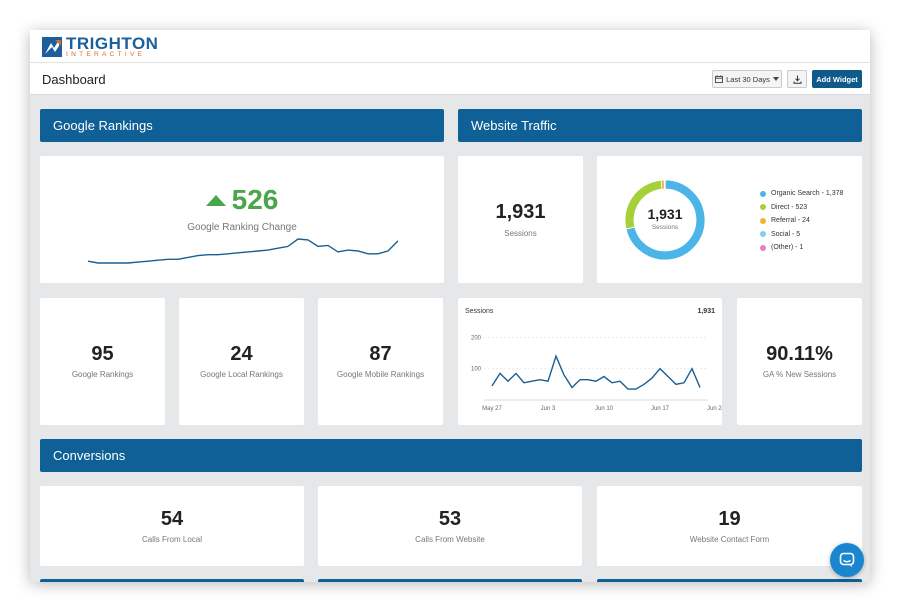  What do you see at coordinates (450, 46) in the screenshot?
I see `top-bar: TRIGHTON INTERACTIVE` at bounding box center [450, 46].